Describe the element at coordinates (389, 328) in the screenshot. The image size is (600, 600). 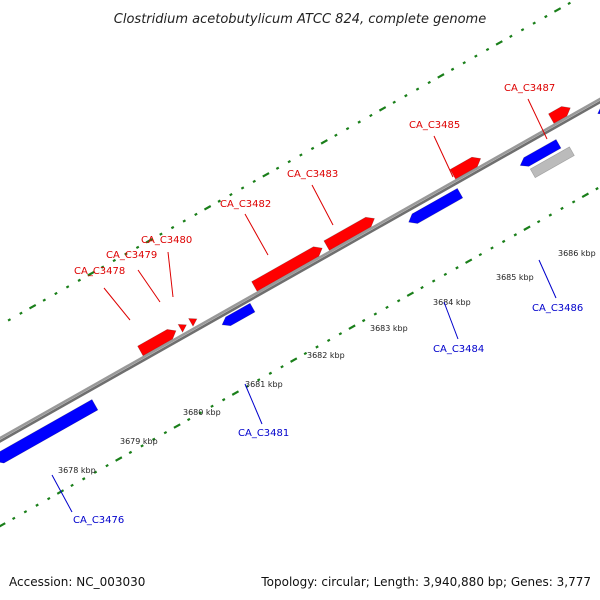
I see `tick-label: 3683 kbp` at that location.